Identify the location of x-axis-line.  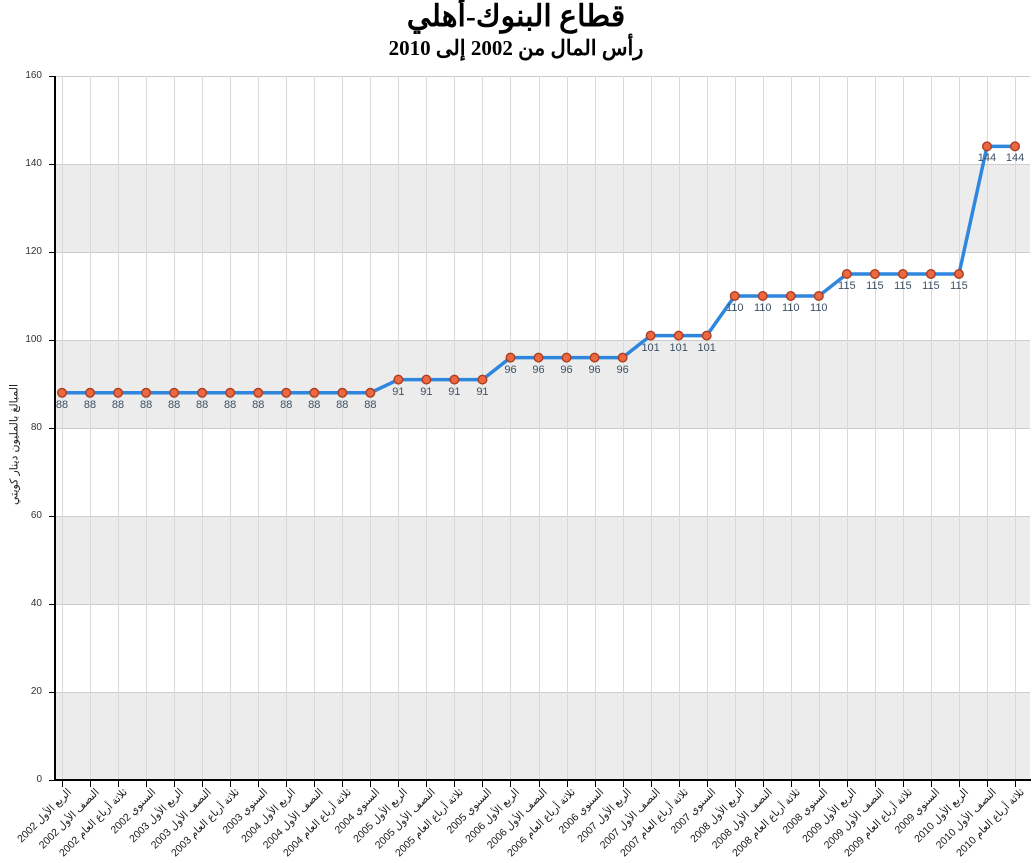
(542, 780).